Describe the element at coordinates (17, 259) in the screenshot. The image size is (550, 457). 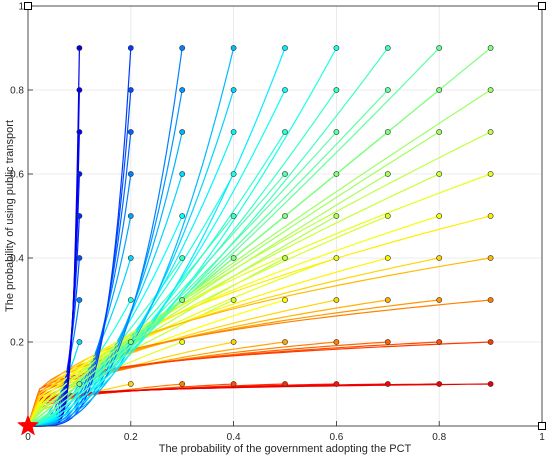
I see `y-tick-label: 0.4` at that location.